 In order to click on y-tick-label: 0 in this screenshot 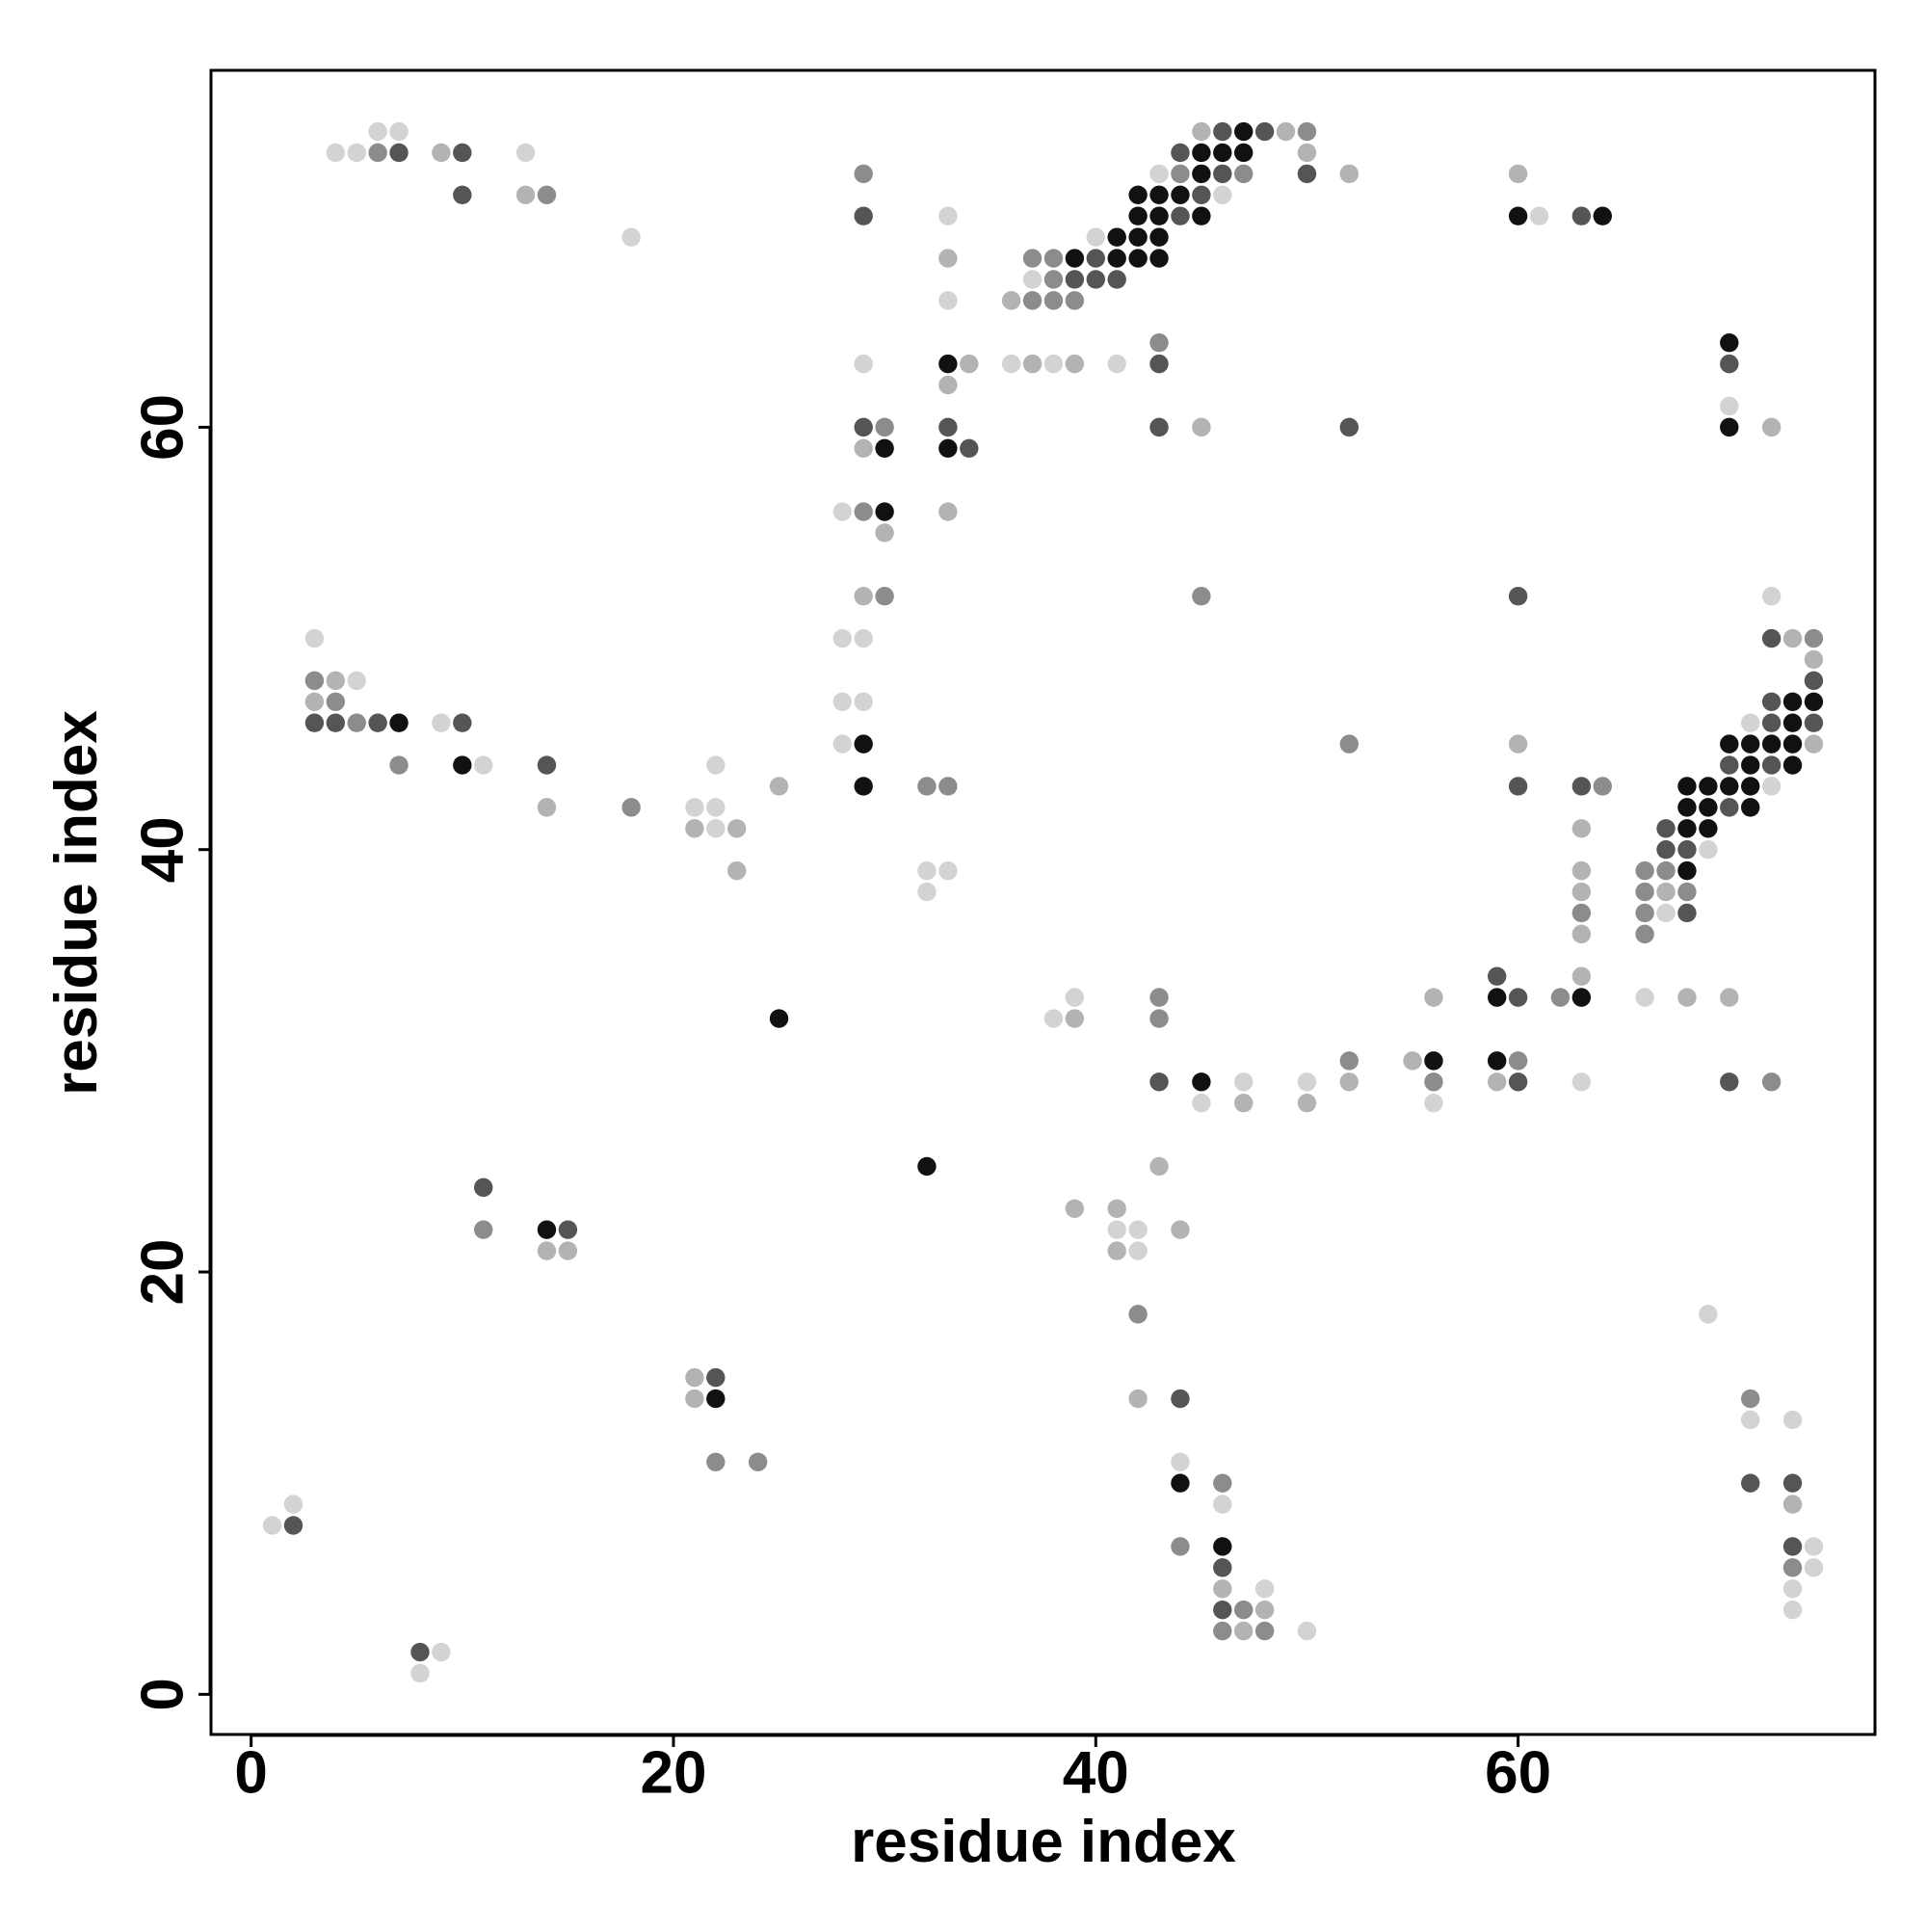, I will do `click(162, 1694)`.